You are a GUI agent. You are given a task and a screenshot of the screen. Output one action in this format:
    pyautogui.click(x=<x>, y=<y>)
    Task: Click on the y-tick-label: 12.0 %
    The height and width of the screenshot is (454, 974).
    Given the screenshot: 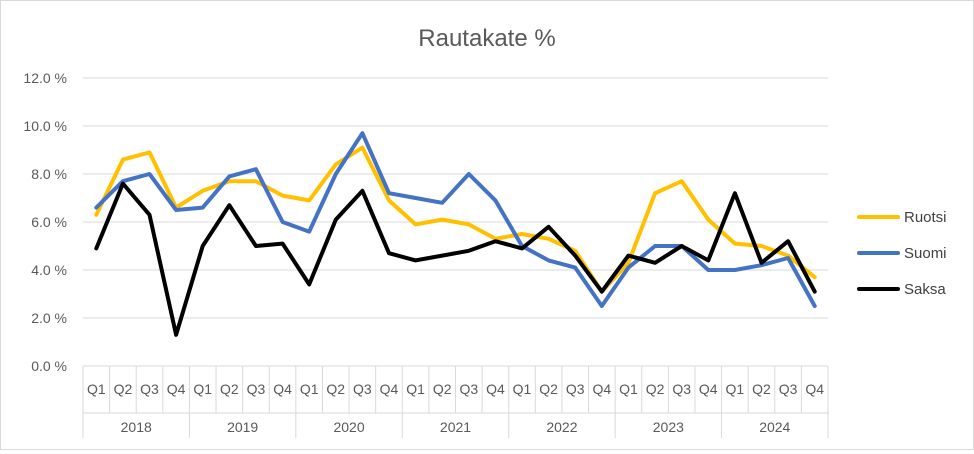 What is the action you would take?
    pyautogui.click(x=45, y=78)
    